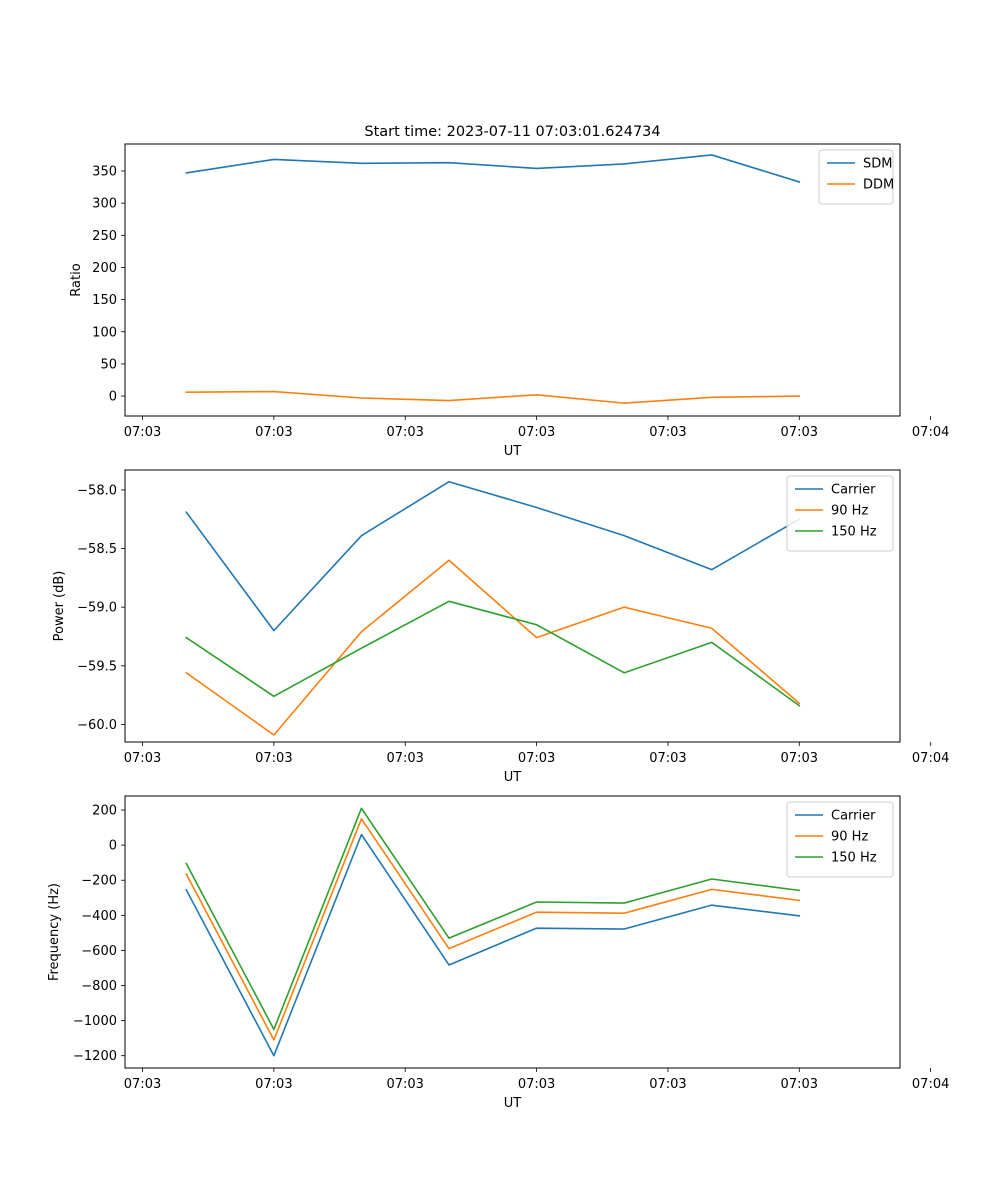 The height and width of the screenshot is (1200, 1000). I want to click on y-tick-label: −800, so click(99, 986).